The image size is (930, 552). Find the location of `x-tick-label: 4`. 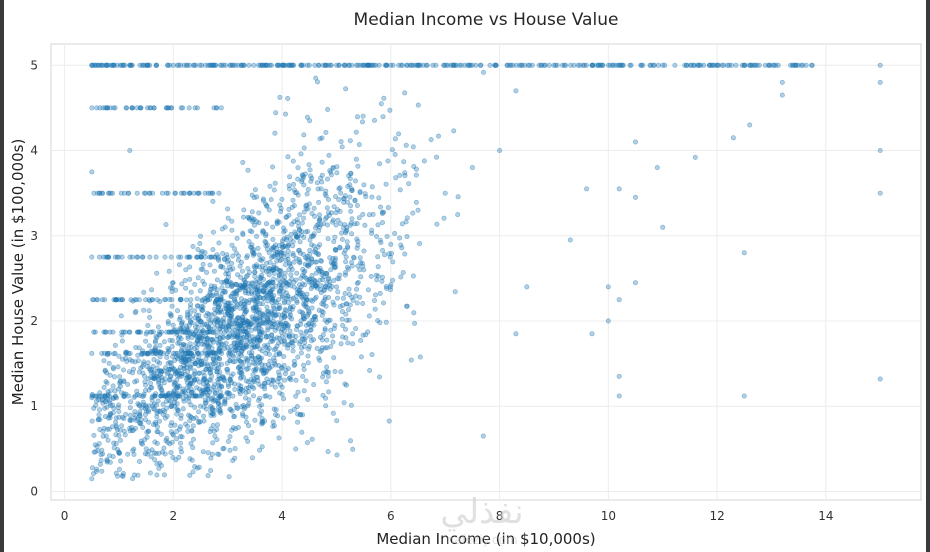

x-tick-label: 4 is located at coordinates (282, 516).